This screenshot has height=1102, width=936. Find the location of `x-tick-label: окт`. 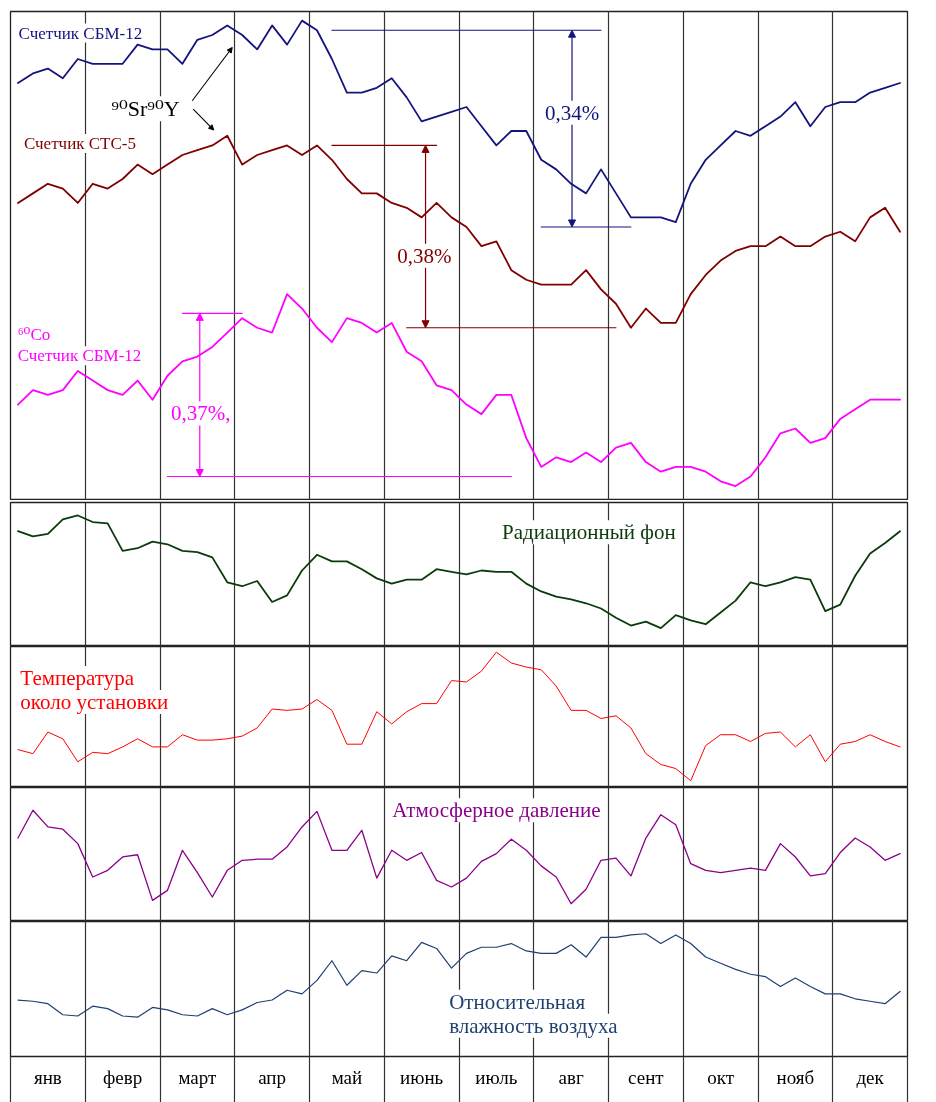

x-tick-label: окт is located at coordinates (721, 1077).